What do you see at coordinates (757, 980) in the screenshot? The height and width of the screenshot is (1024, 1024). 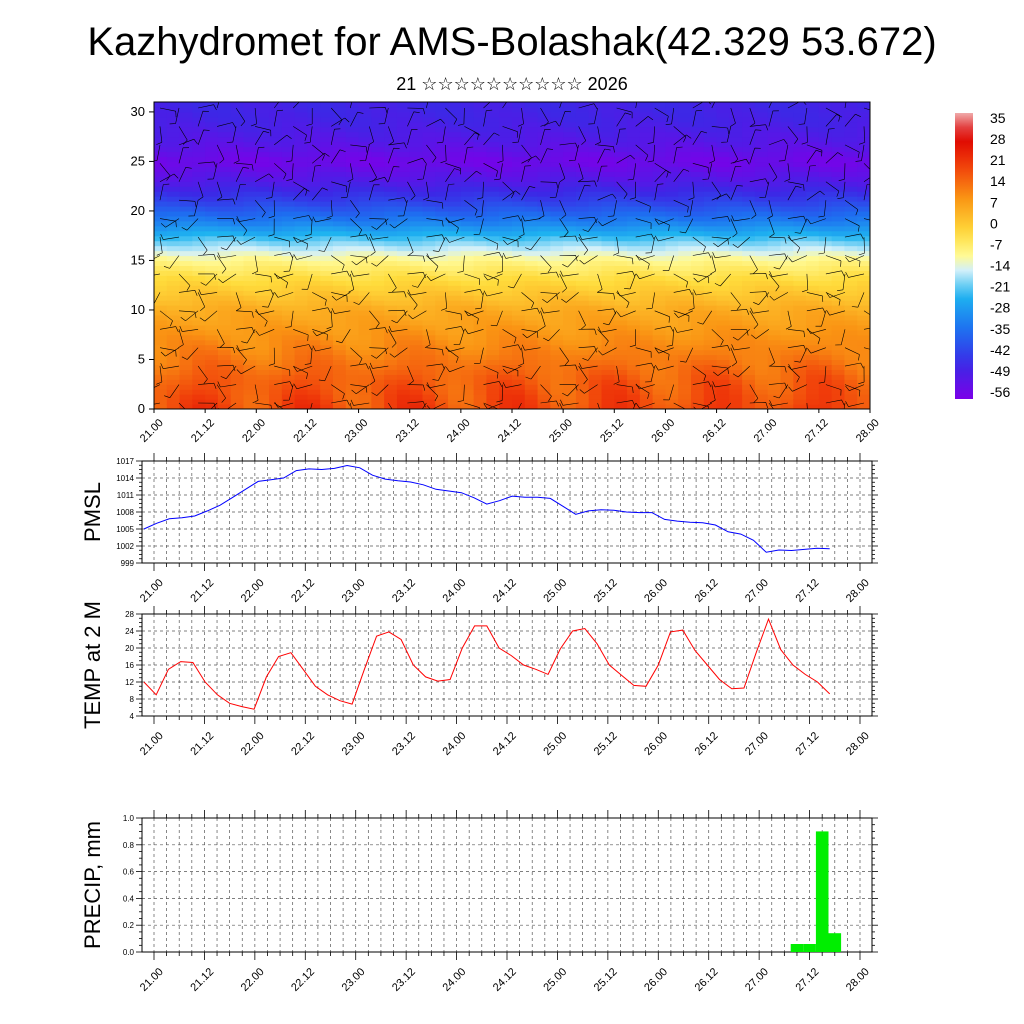 I see `x-tick-label: 27.00` at bounding box center [757, 980].